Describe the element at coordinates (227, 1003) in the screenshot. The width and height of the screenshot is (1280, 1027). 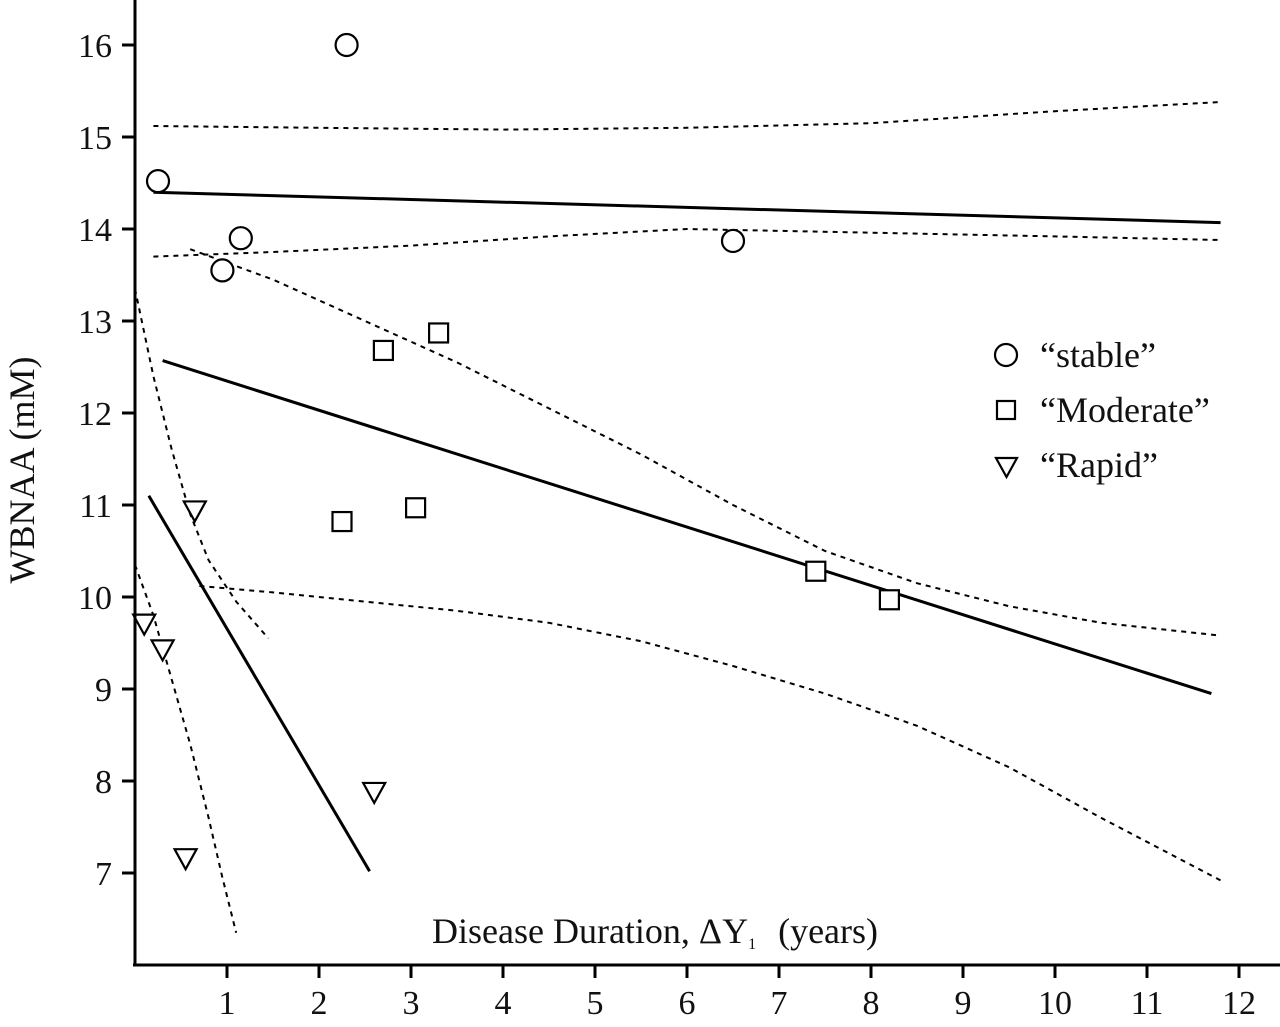
I see `x-tick-label: 1` at that location.